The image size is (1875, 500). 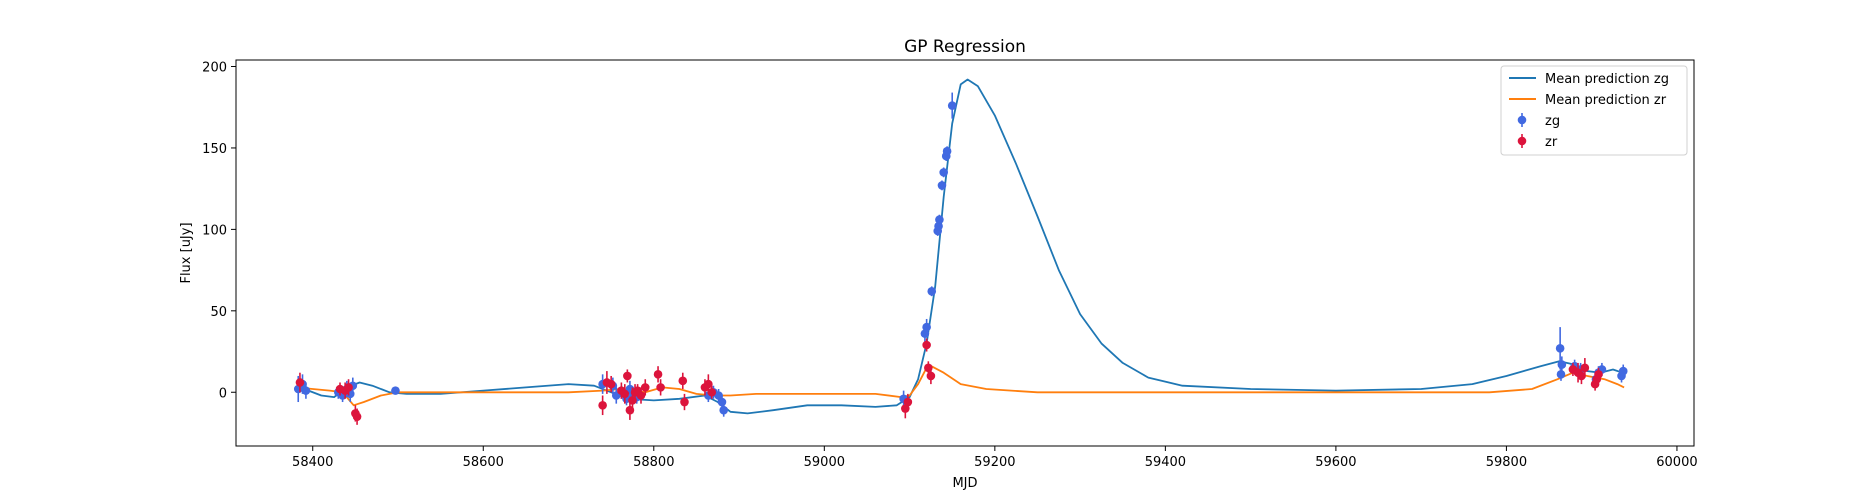 I want to click on y-tick-label: 50, so click(x=218, y=312).